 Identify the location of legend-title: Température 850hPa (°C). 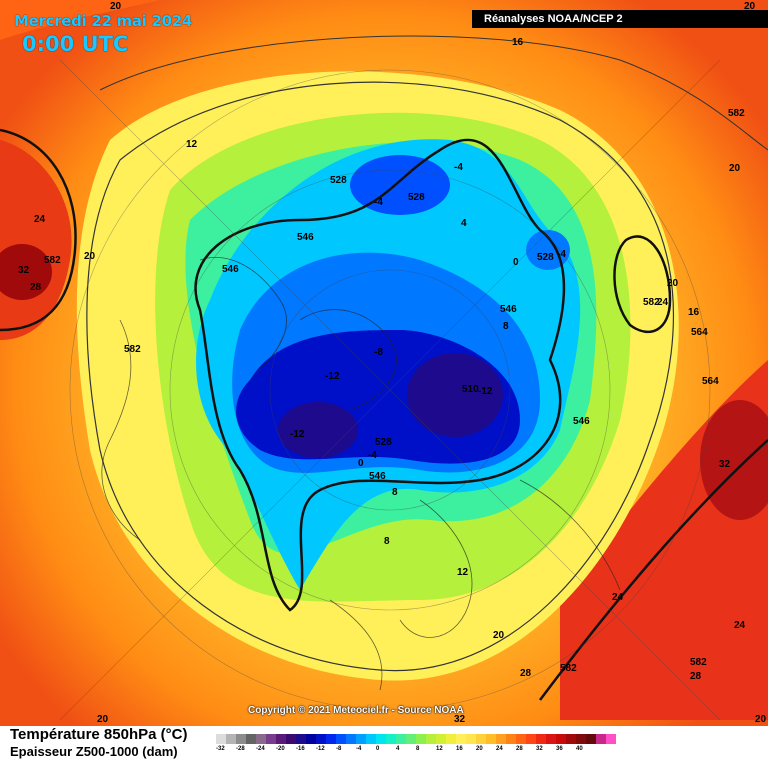
(99, 734).